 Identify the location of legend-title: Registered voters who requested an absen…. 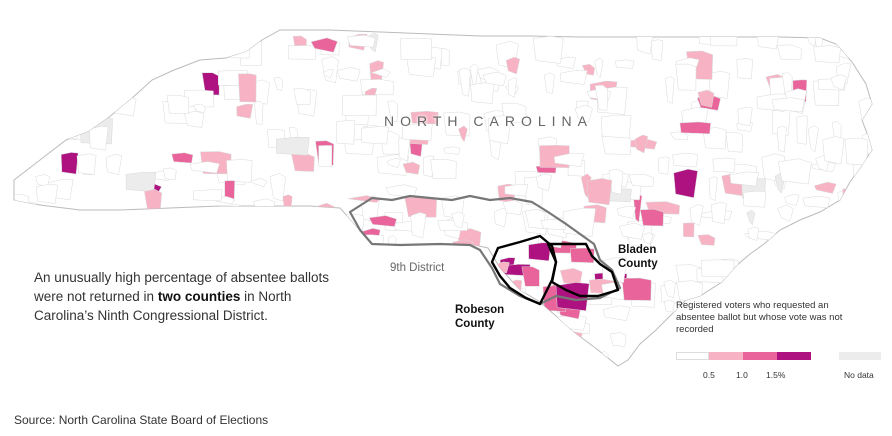
(759, 317).